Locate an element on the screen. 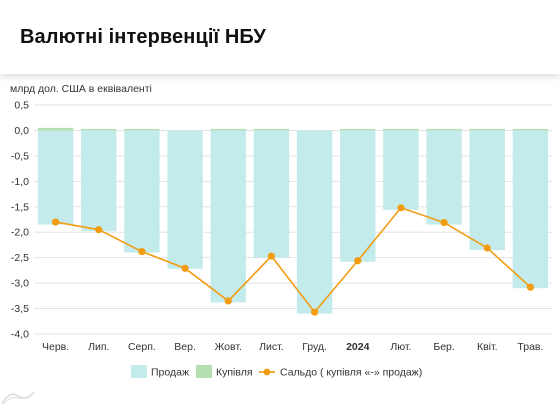 This screenshot has height=406, width=560. x-tick-label: Бер. is located at coordinates (444, 347).